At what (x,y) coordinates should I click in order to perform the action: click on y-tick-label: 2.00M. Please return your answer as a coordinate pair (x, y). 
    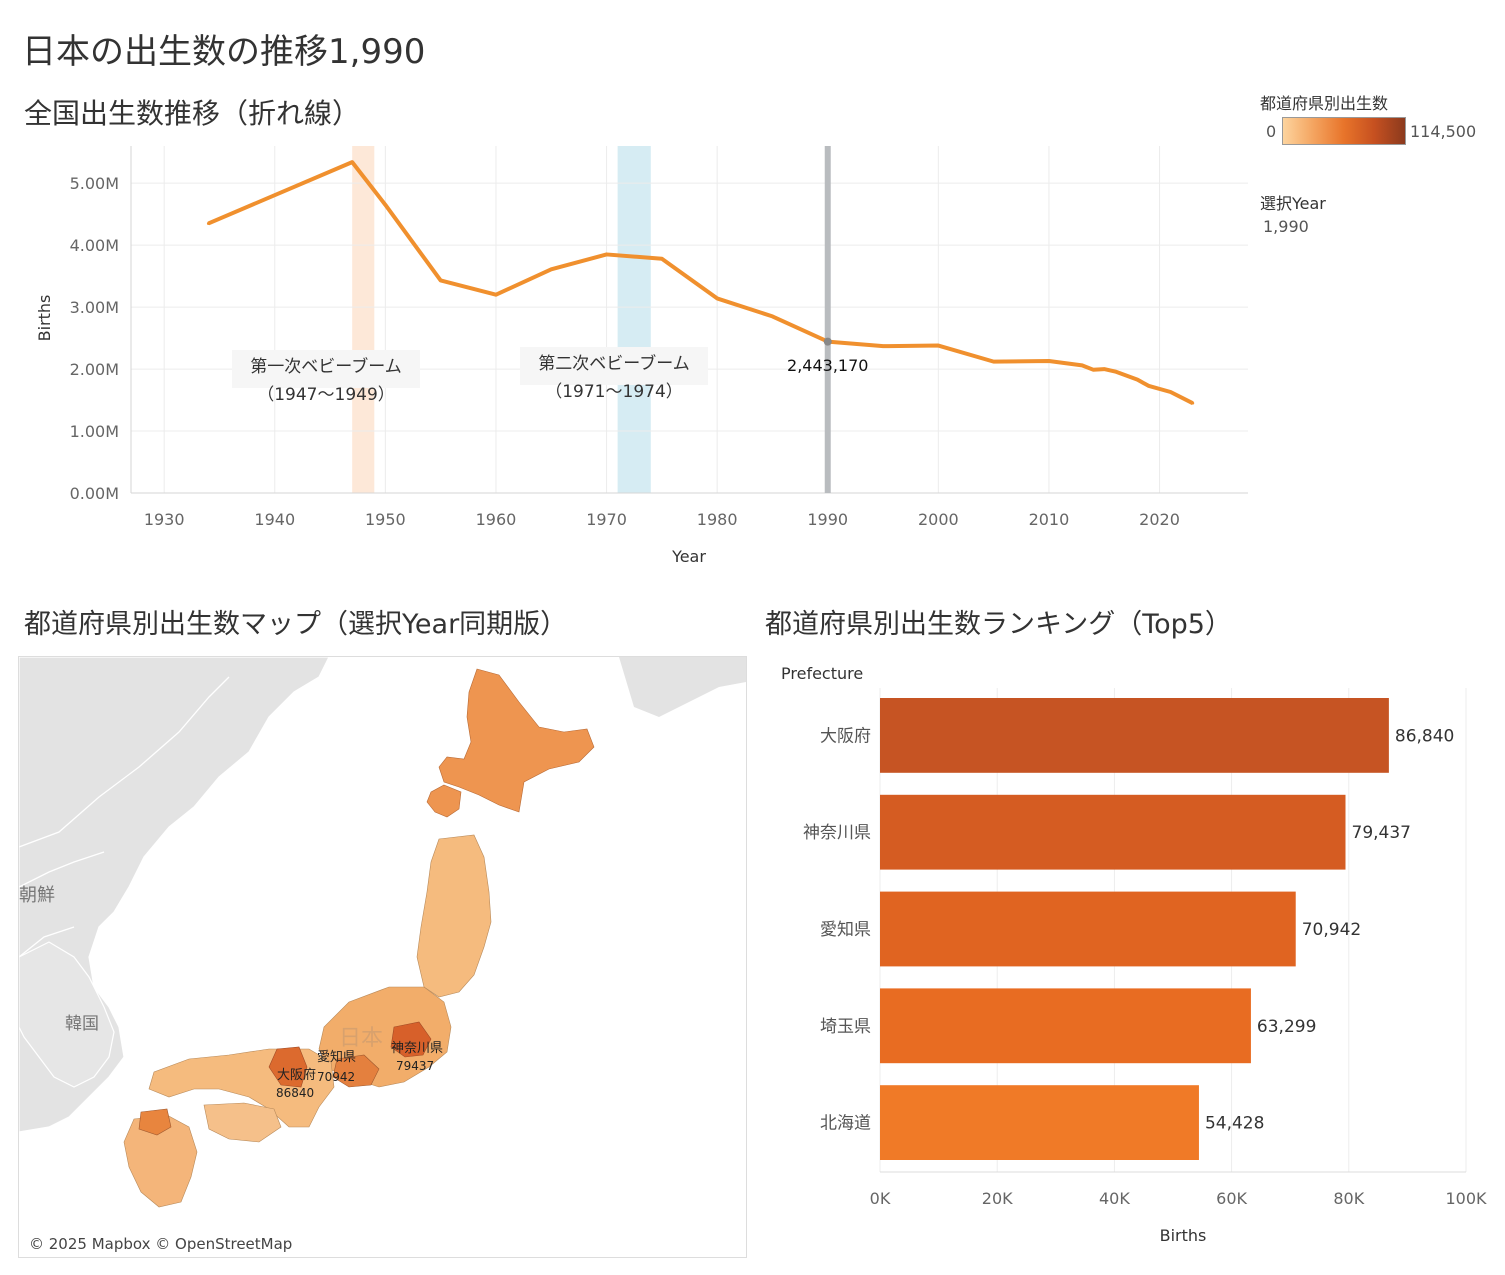
    Looking at the image, I should click on (94, 369).